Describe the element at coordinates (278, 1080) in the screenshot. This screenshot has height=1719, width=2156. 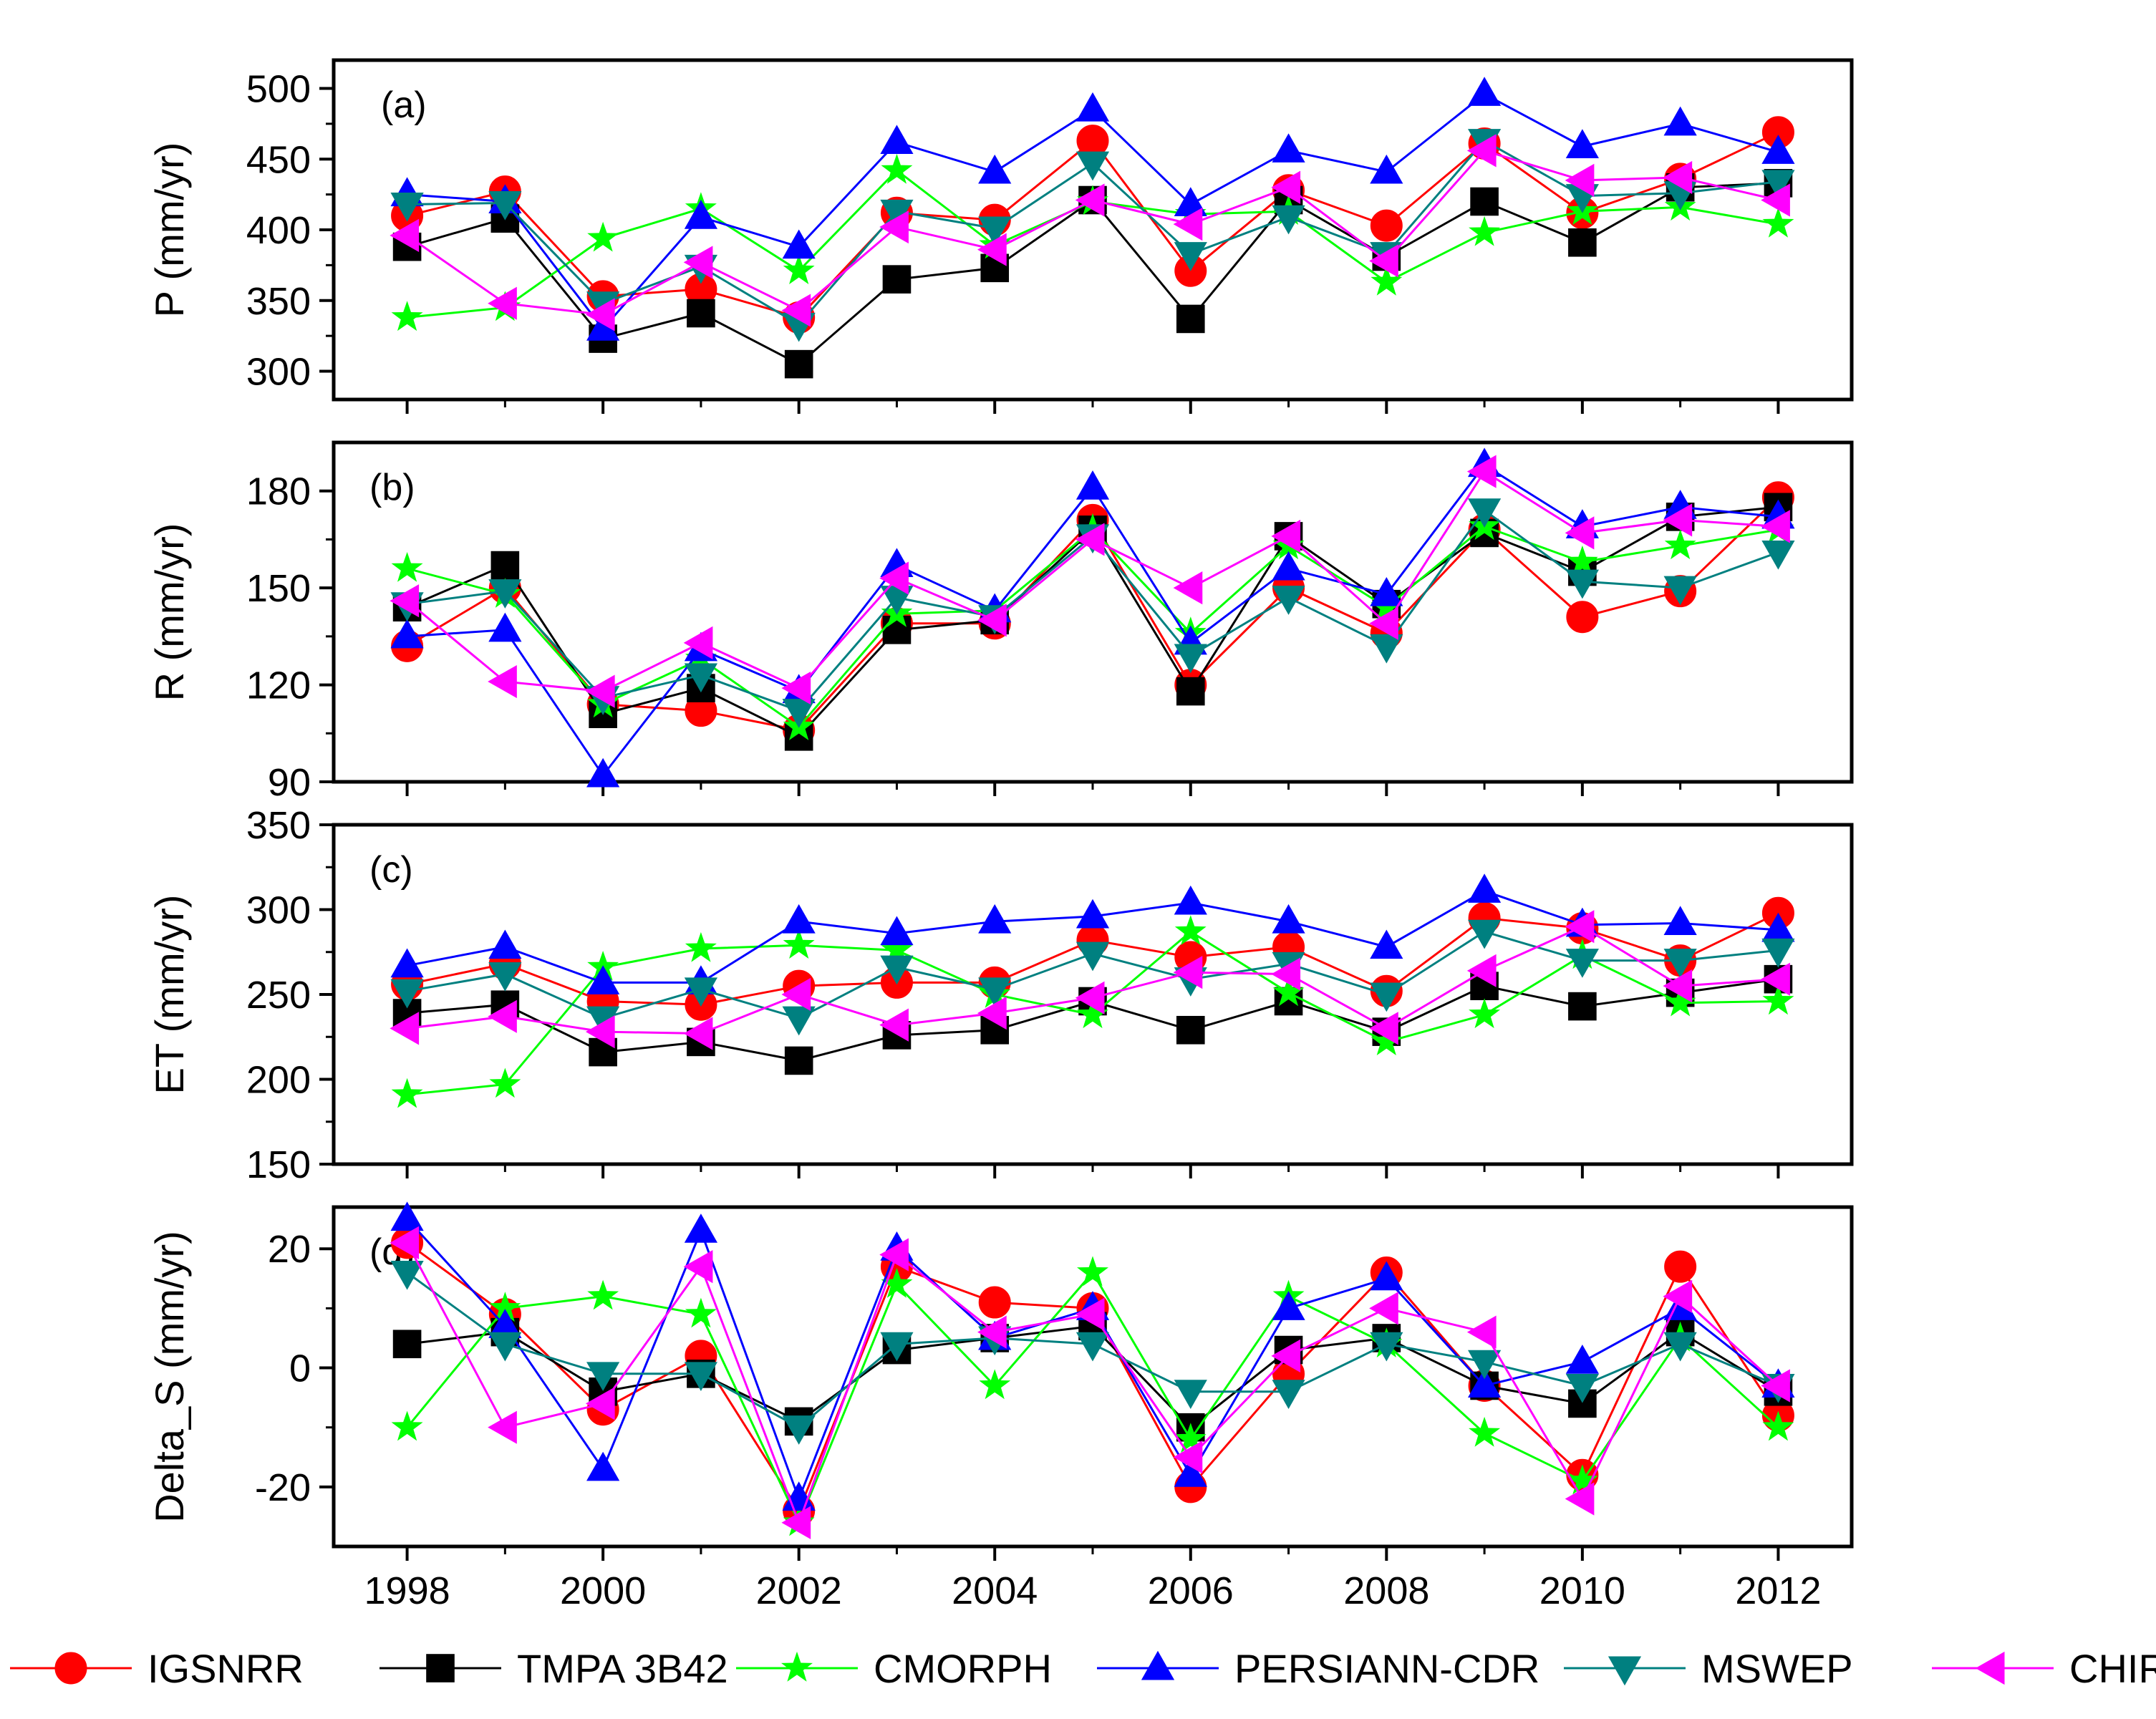
I see `y-tick-label: 200` at that location.